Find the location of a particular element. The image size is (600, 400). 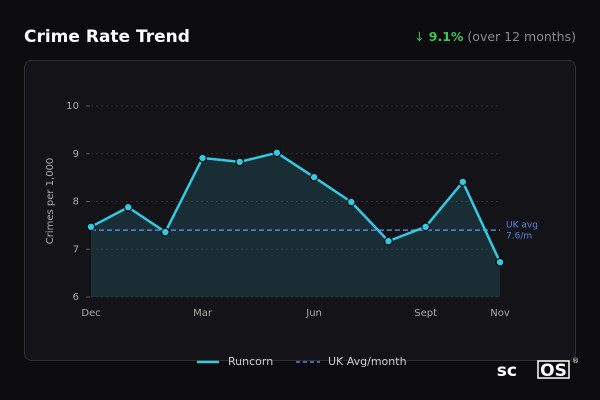

trend-summary: ↓ 9.1% (over 12 months) is located at coordinates (495, 36).